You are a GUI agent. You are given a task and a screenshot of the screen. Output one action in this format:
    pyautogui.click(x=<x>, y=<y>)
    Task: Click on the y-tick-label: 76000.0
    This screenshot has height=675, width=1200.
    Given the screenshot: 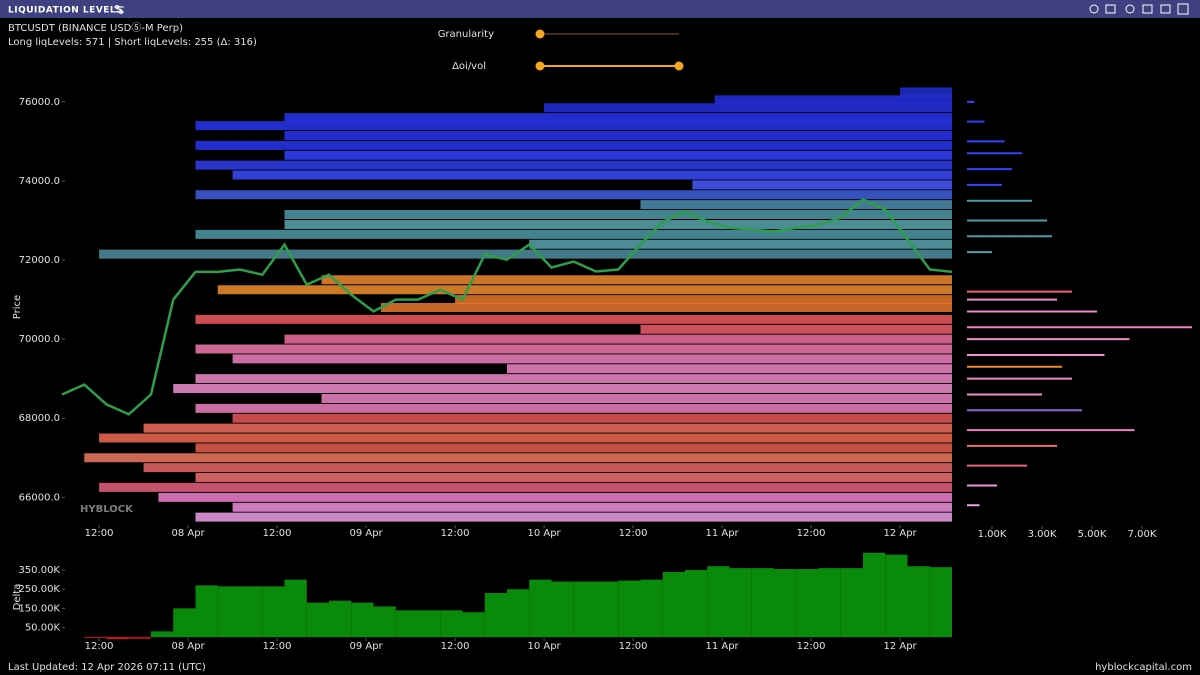 What is the action you would take?
    pyautogui.click(x=39, y=102)
    